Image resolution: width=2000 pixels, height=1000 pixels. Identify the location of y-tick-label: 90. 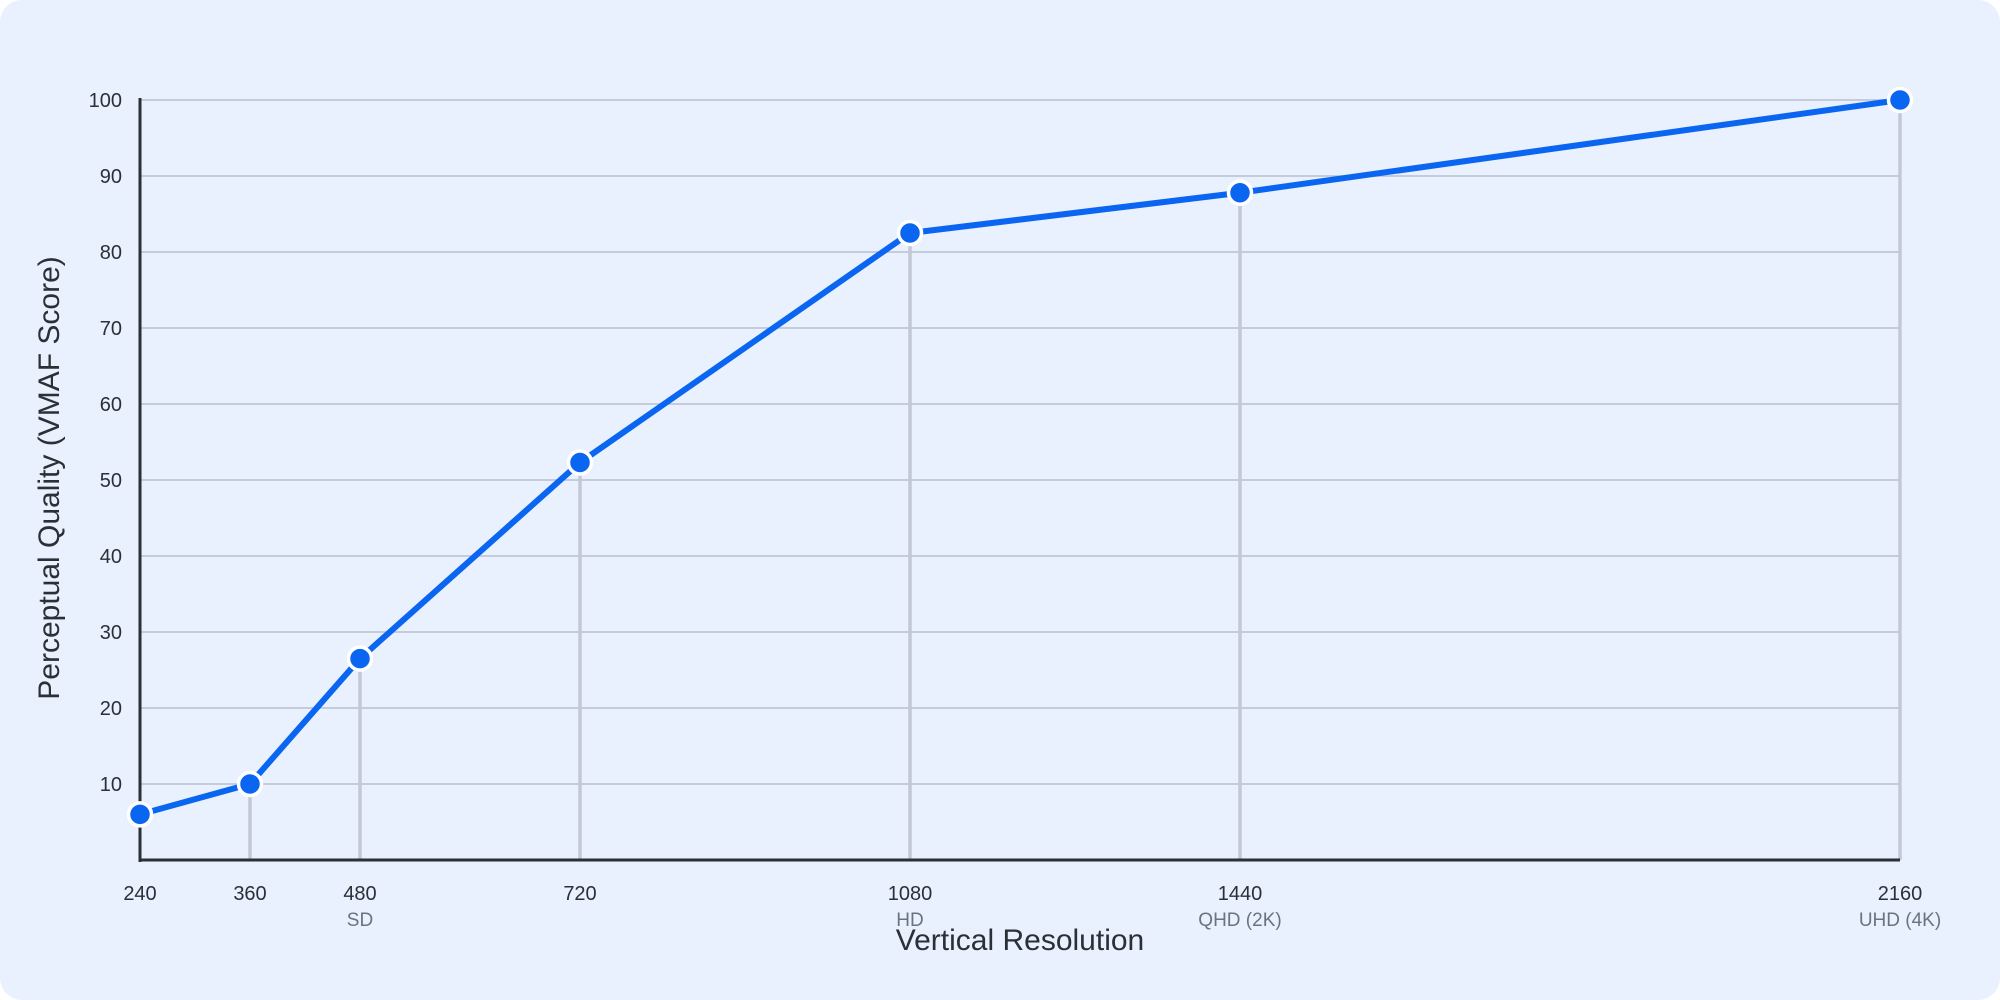
(111, 177).